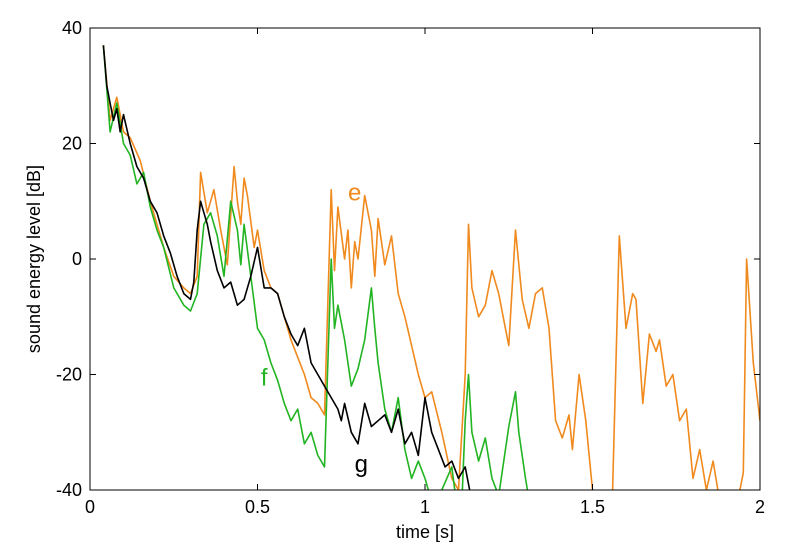 The image size is (800, 550). I want to click on y-tick-label: 0, so click(77, 259).